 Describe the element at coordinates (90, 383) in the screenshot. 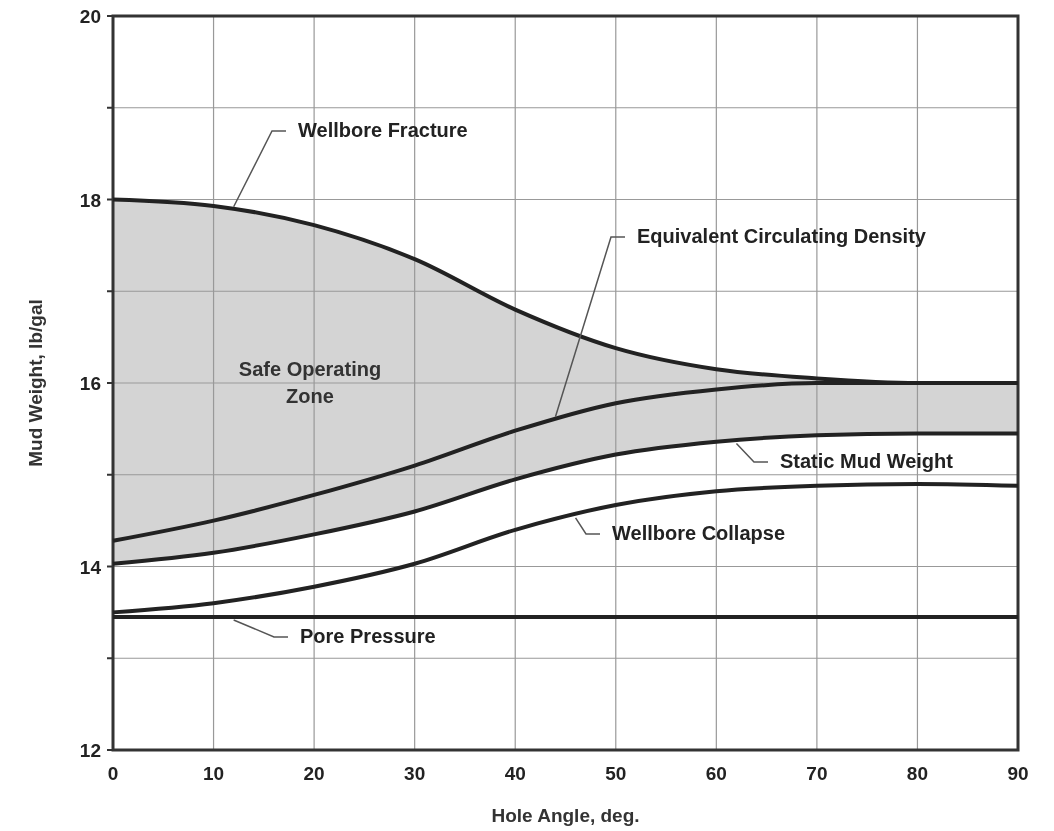

I see `y-tick-label: 16` at that location.